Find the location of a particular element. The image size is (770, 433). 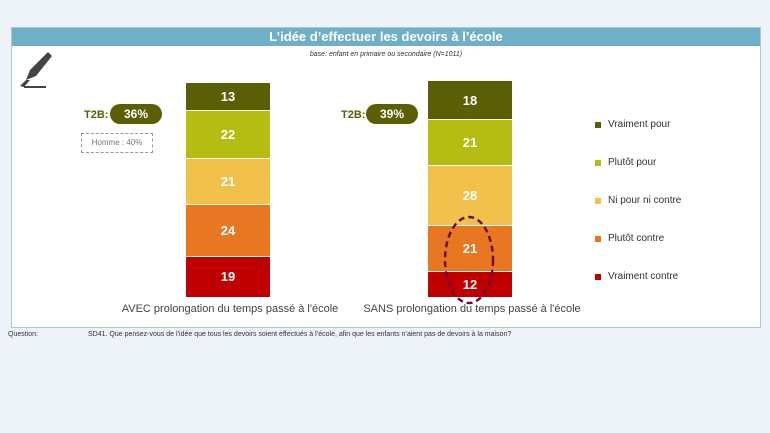

legend-label: Plutôt contre is located at coordinates (636, 238).